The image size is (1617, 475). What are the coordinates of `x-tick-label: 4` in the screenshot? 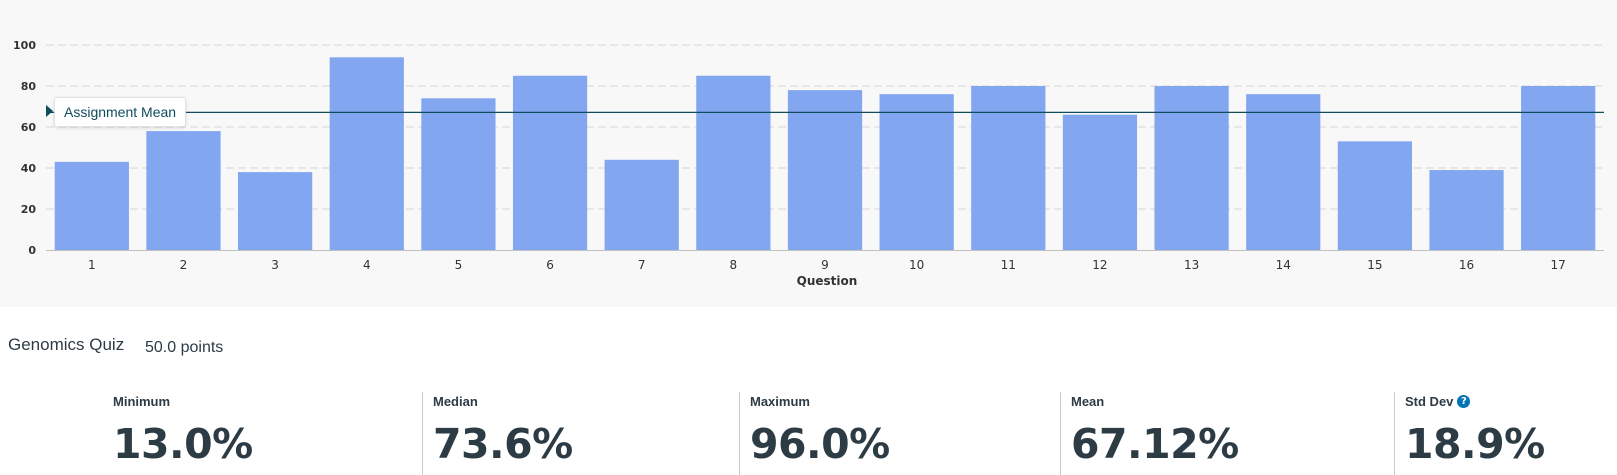 It's located at (367, 265).